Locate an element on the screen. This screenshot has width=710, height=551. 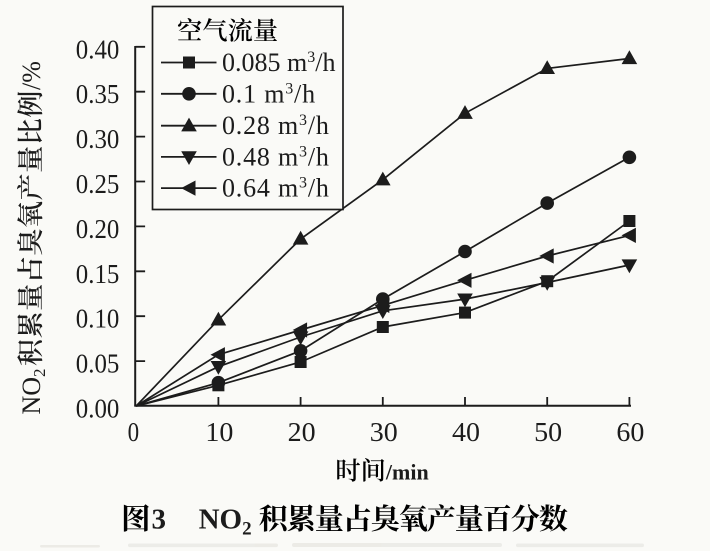
svg-text: 0.00 is located at coordinates (98, 408).